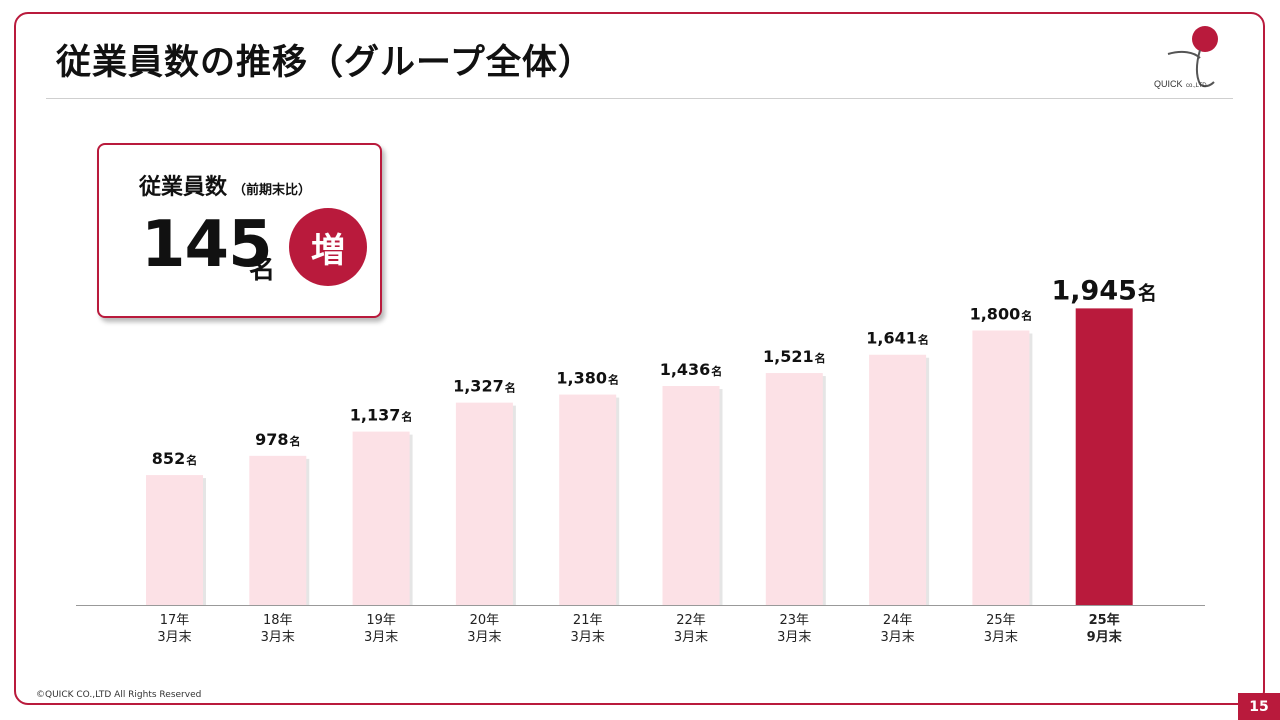 This screenshot has height=720, width=1280. What do you see at coordinates (381, 620) in the screenshot?
I see `x-tick-label: 19年` at bounding box center [381, 620].